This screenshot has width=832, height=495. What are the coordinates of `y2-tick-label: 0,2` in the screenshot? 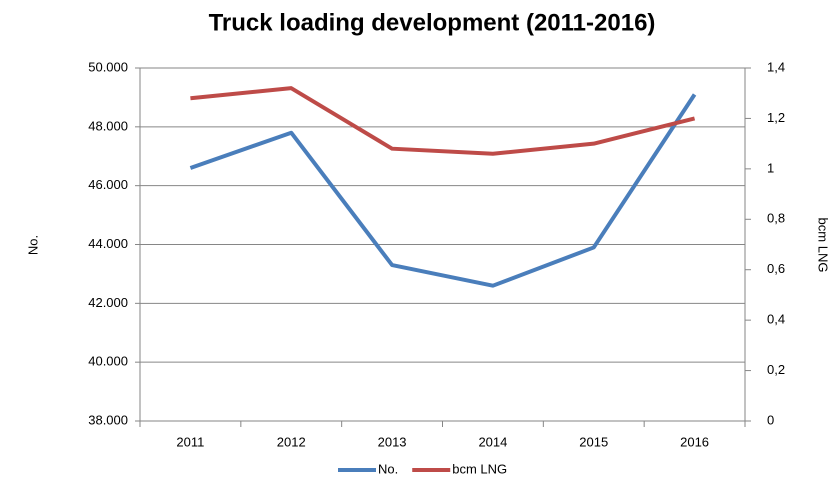 It's located at (776, 369).